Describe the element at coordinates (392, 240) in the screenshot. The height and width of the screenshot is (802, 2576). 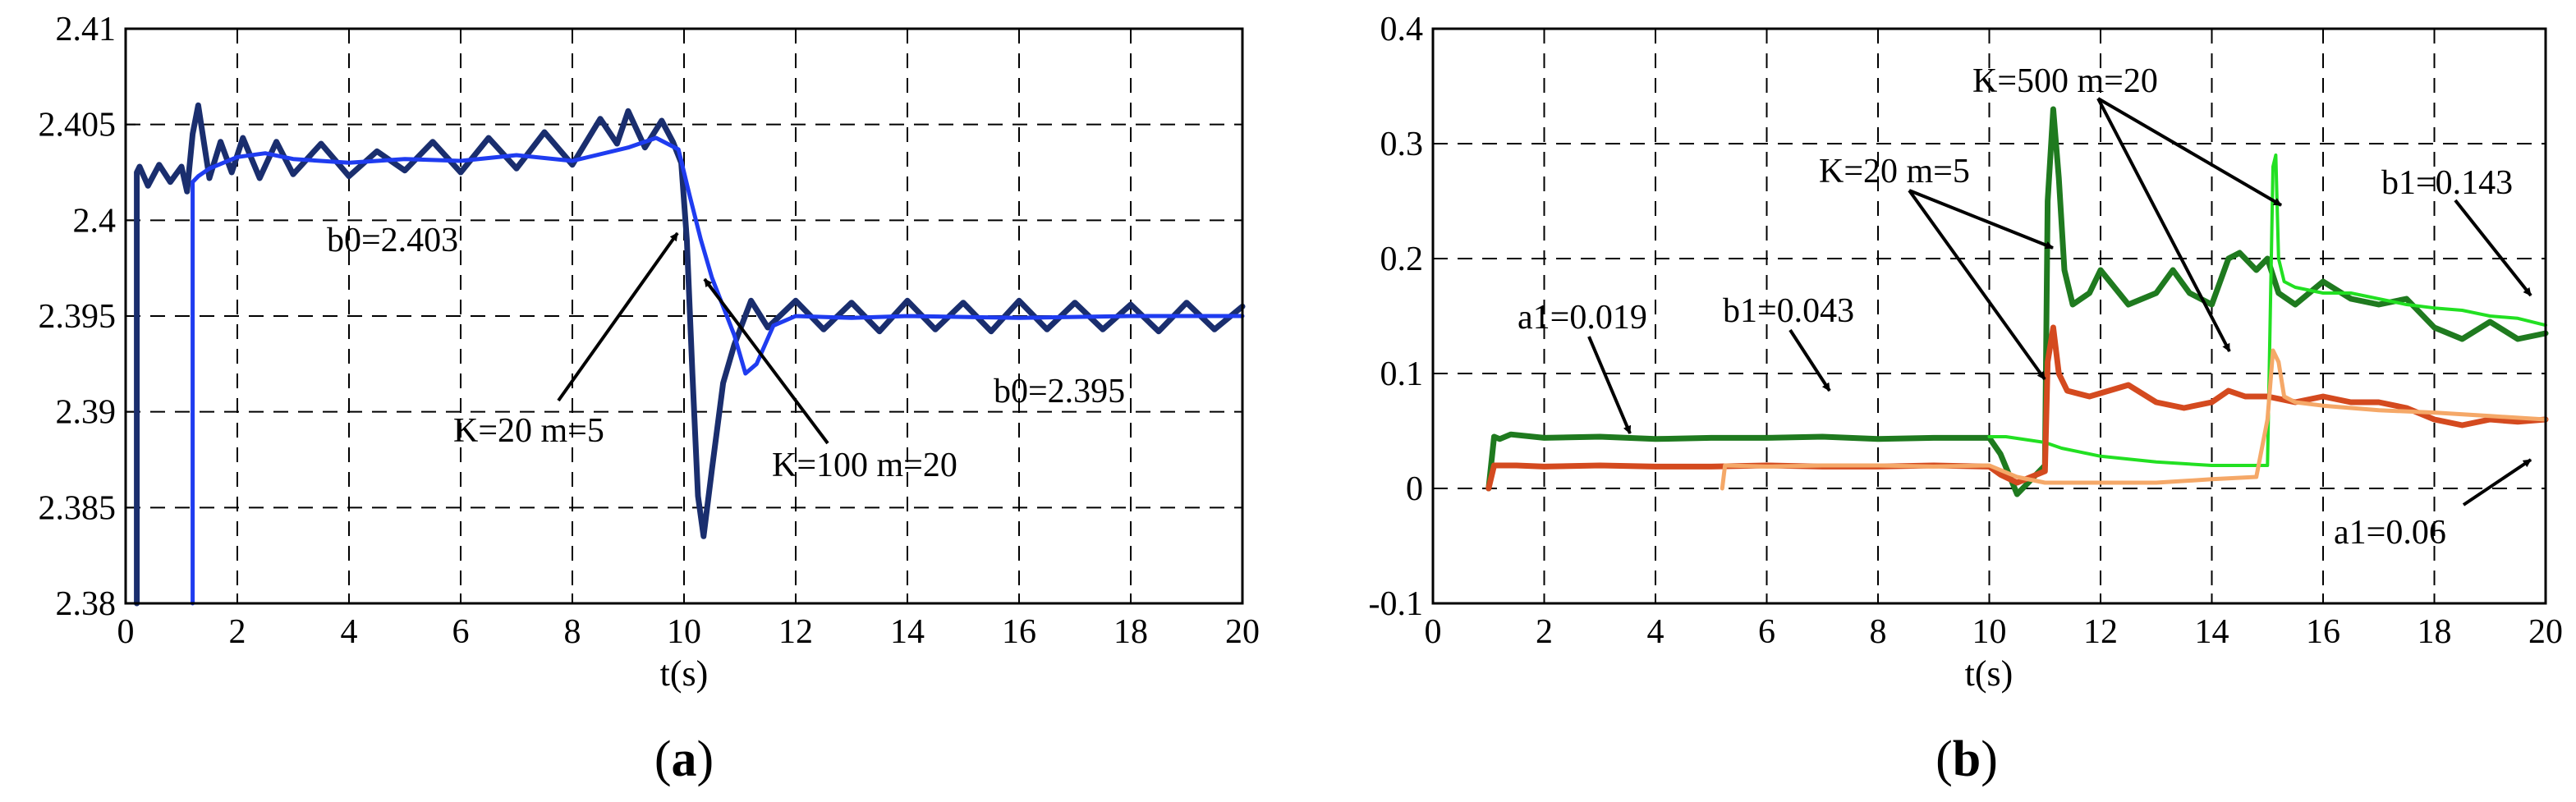
I see `annotation-b0-2403: b0=2.403` at that location.